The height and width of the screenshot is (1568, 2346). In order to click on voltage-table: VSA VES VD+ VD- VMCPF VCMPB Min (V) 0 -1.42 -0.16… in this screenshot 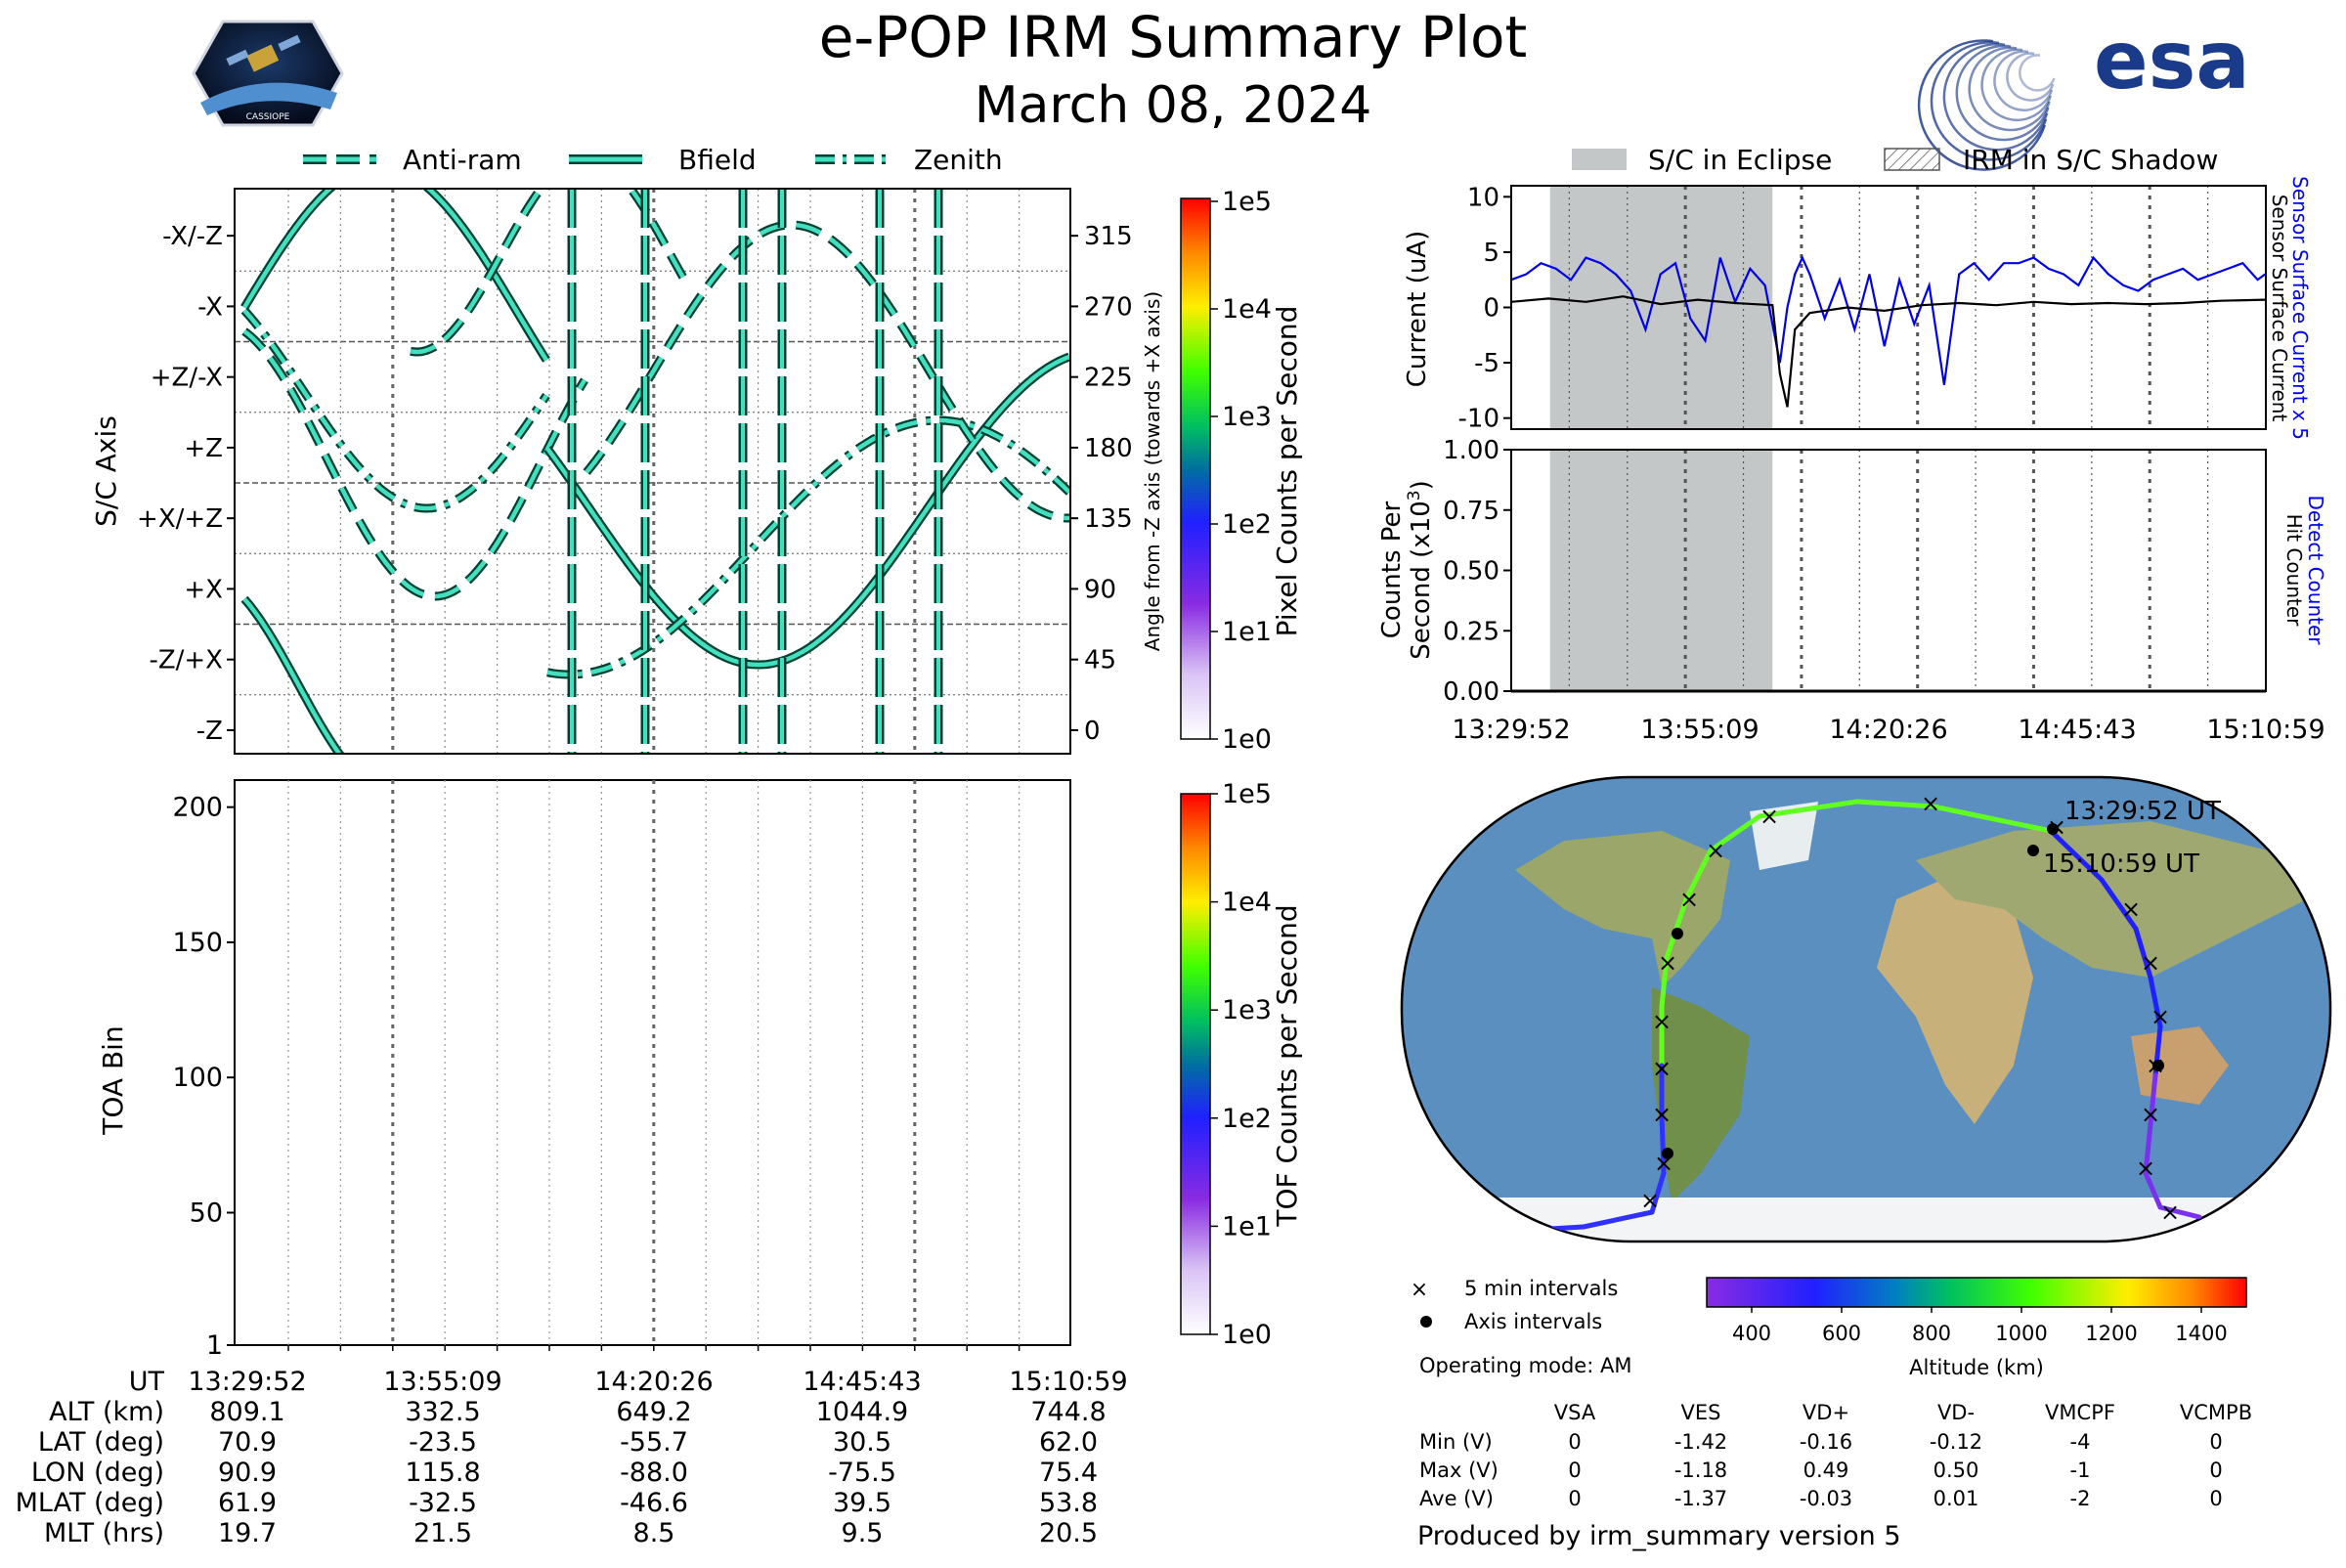, I will do `click(1836, 1456)`.